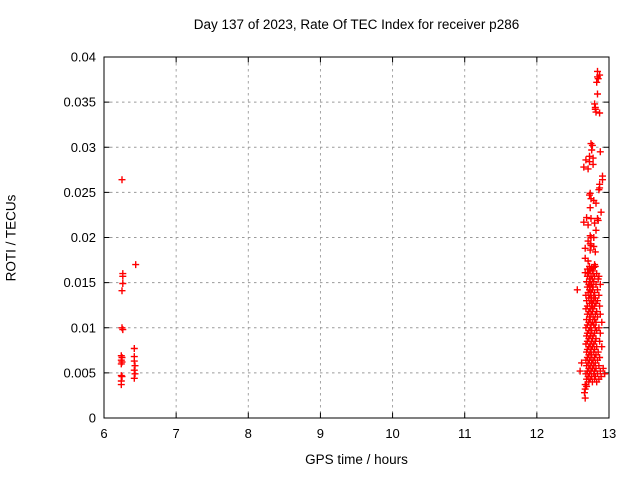 The image size is (640, 480). Describe the element at coordinates (79, 102) in the screenshot. I see `y-tick-label: 0.035` at that location.